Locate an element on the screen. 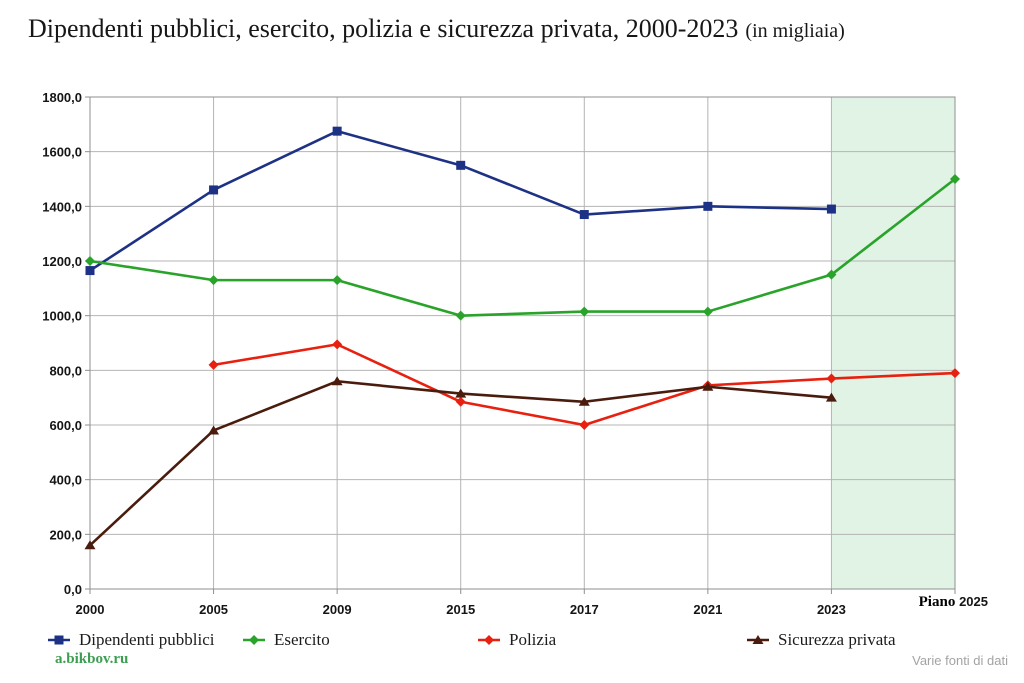 Image resolution: width=1024 pixels, height=683 pixels. y-axis-label: 600,0 is located at coordinates (65, 425).